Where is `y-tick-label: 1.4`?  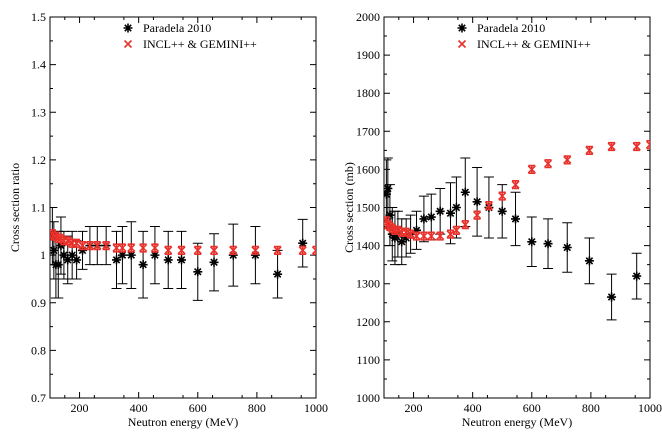
y-tick-label: 1.4 is located at coordinates (38, 65).